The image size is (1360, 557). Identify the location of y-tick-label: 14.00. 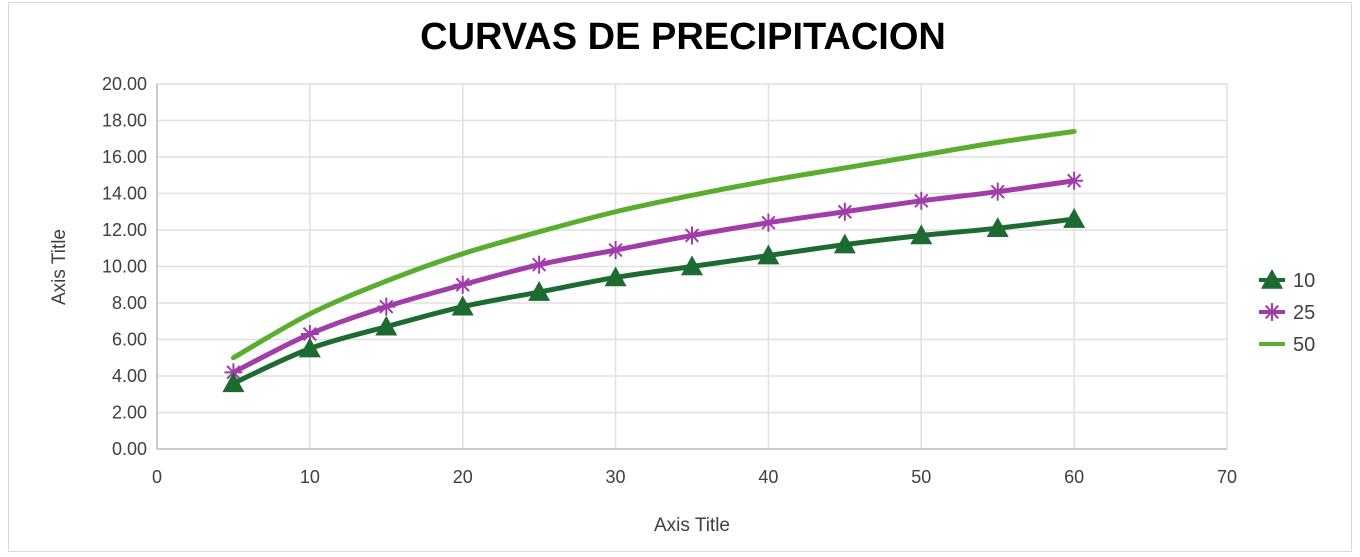
(124, 194).